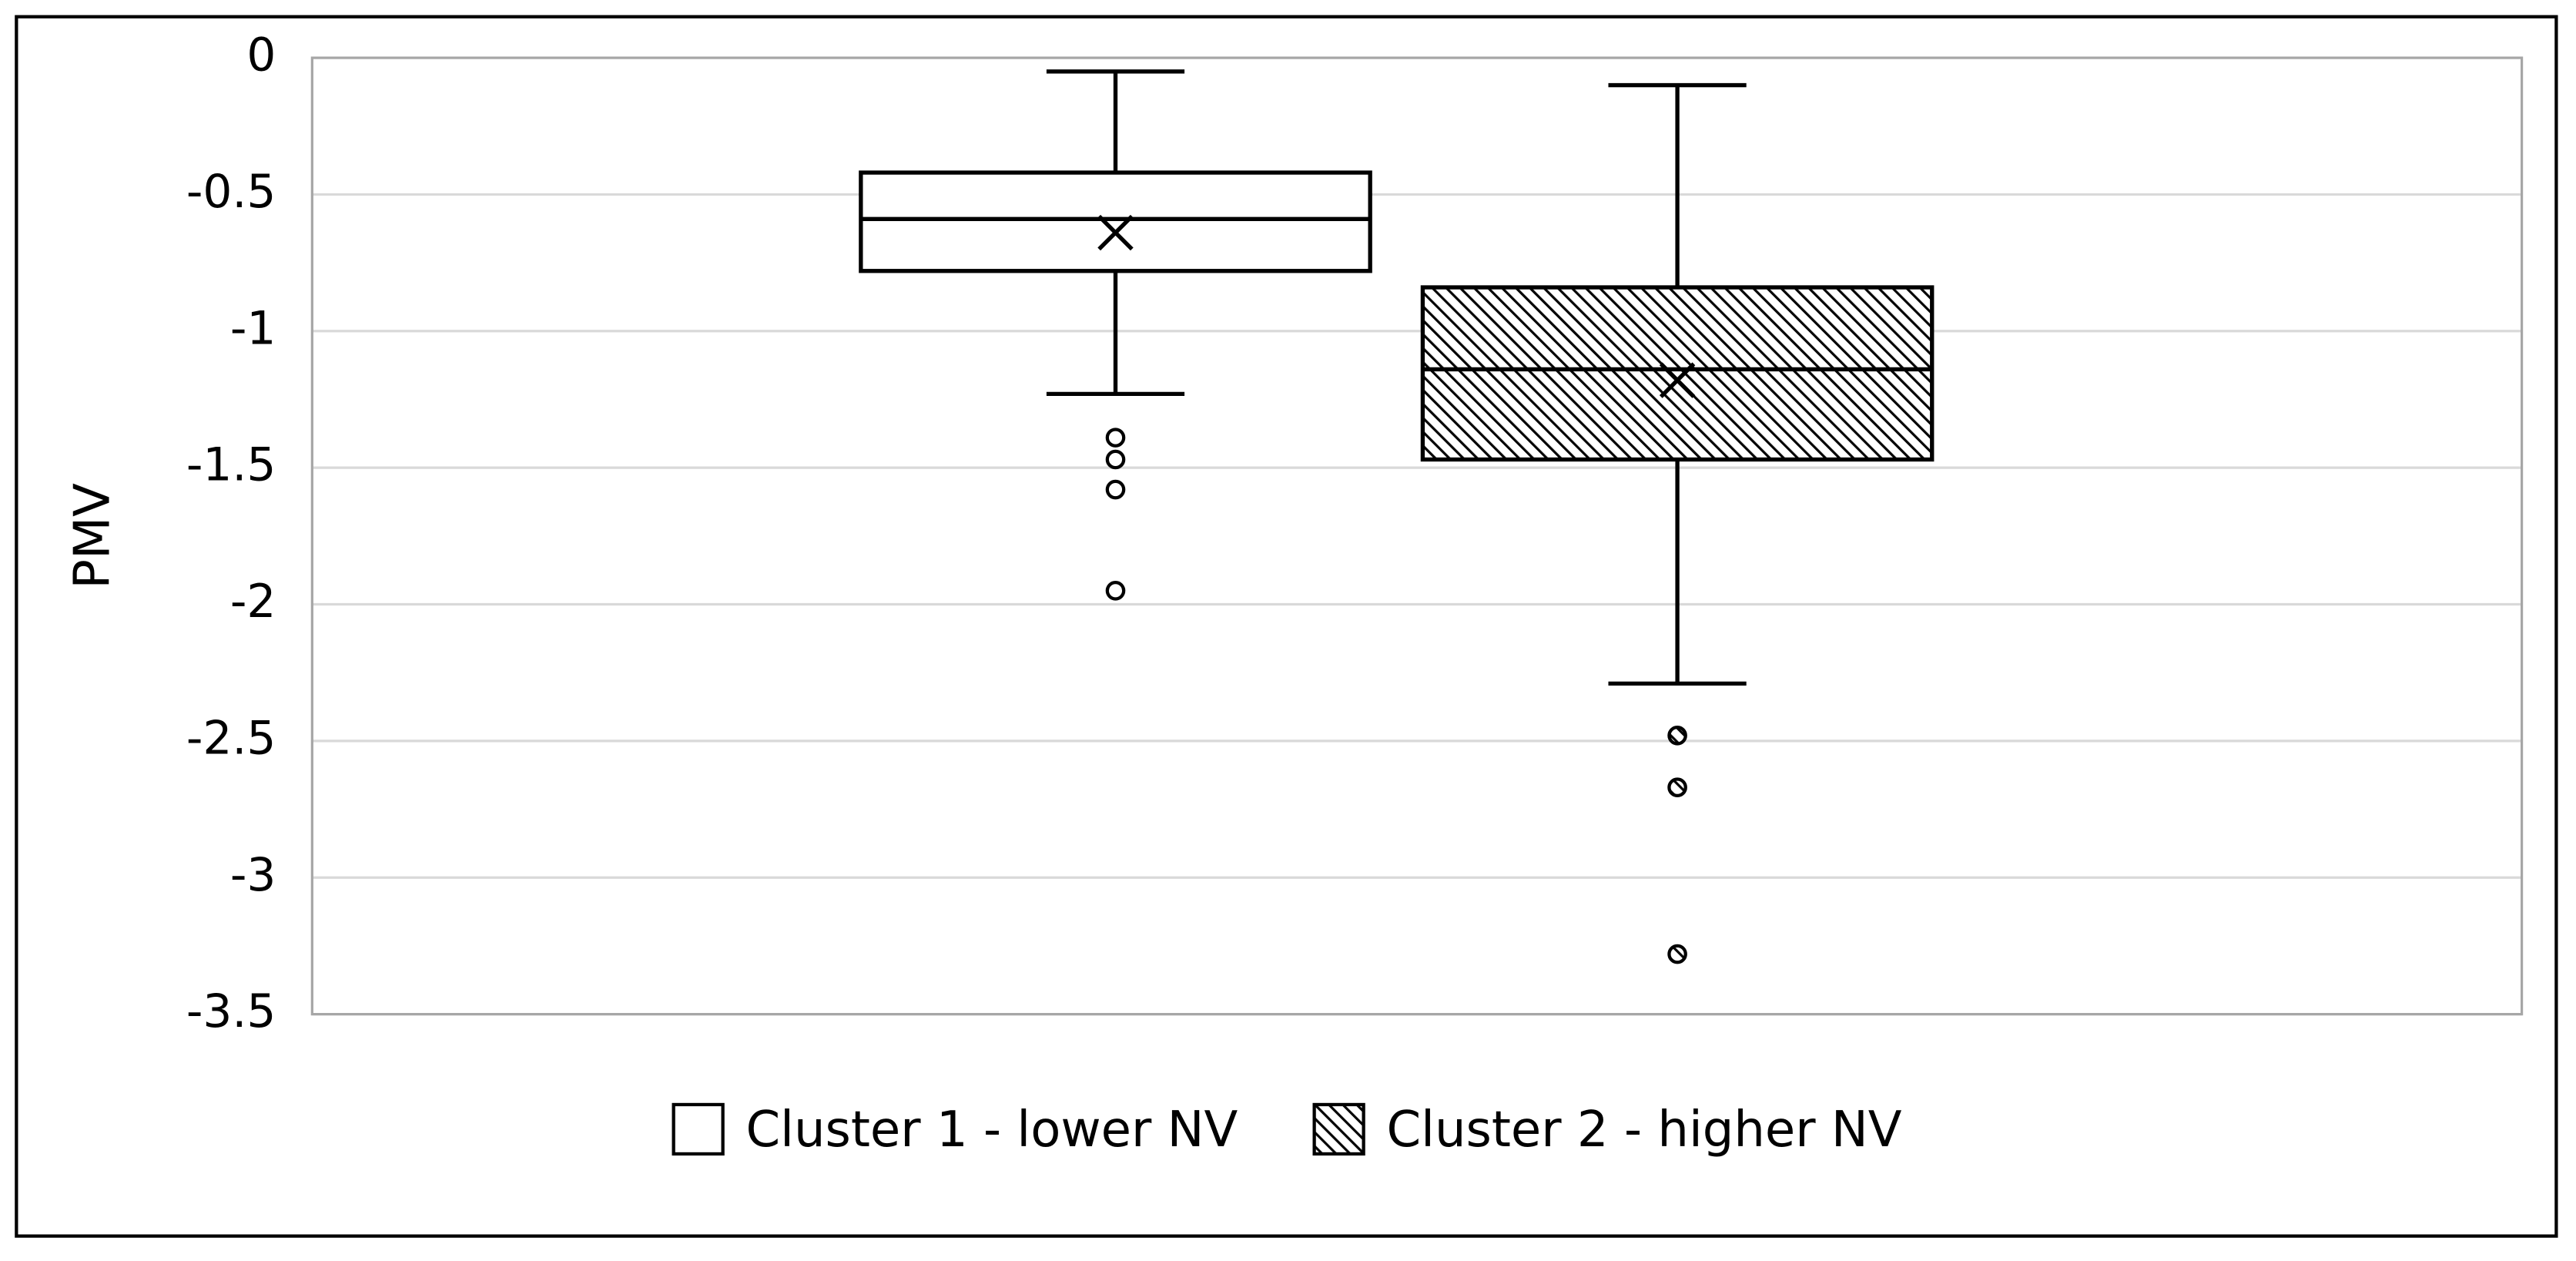 This screenshot has height=1261, width=2576. I want to click on y-tick-label: -0.5, so click(231, 192).